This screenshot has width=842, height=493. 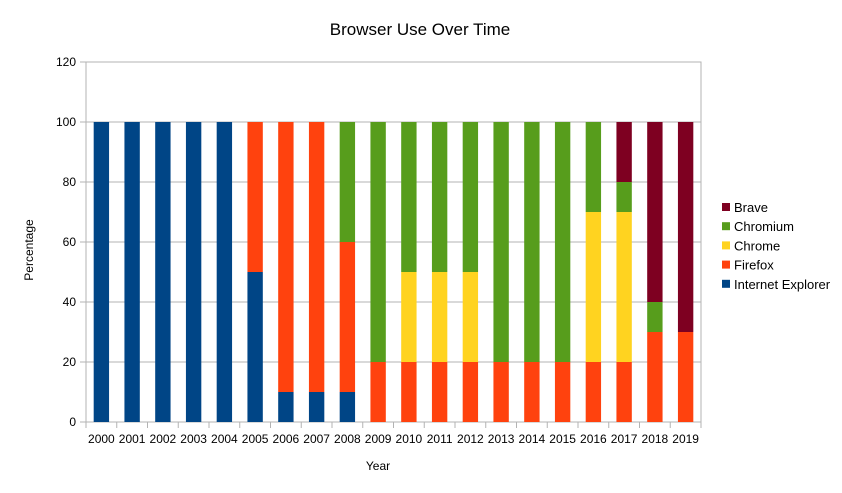 What do you see at coordinates (224, 272) in the screenshot?
I see `bar-internet-explorer-2004` at bounding box center [224, 272].